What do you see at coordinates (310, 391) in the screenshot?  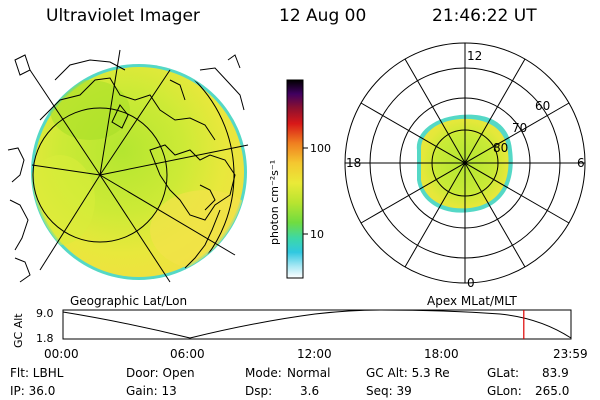 I see `dsp-value: 3.6` at bounding box center [310, 391].